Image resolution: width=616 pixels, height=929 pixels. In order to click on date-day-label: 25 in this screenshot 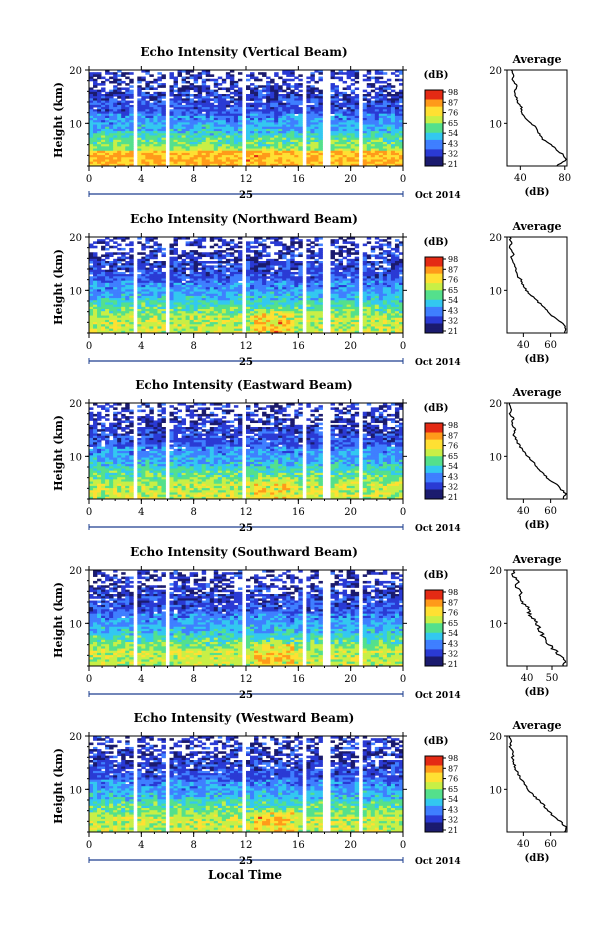, I will do `click(246, 195)`.